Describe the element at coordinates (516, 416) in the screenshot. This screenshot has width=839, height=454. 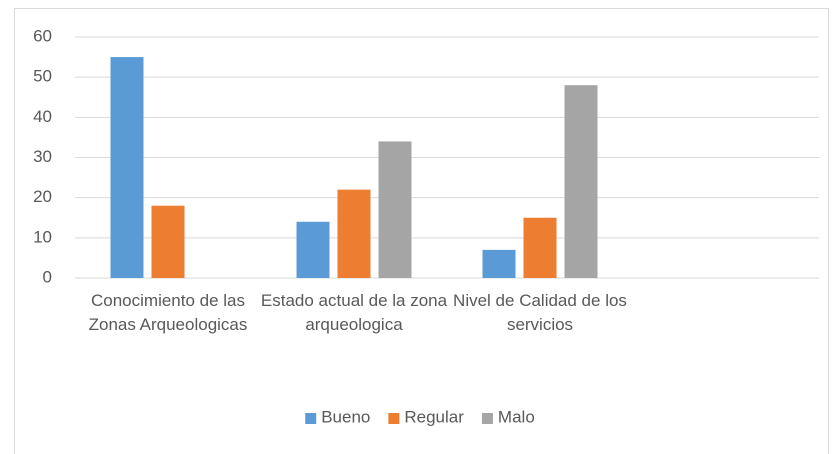
I see `legend-label: Malo` at that location.